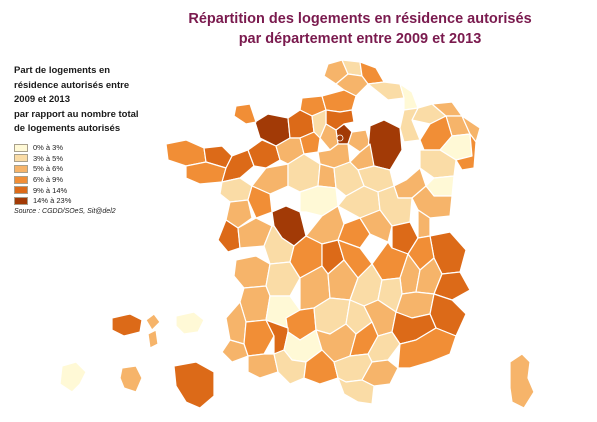 The image size is (597, 422). What do you see at coordinates (89, 179) in the screenshot?
I see `legend-item: 6% à 9%` at bounding box center [89, 179].